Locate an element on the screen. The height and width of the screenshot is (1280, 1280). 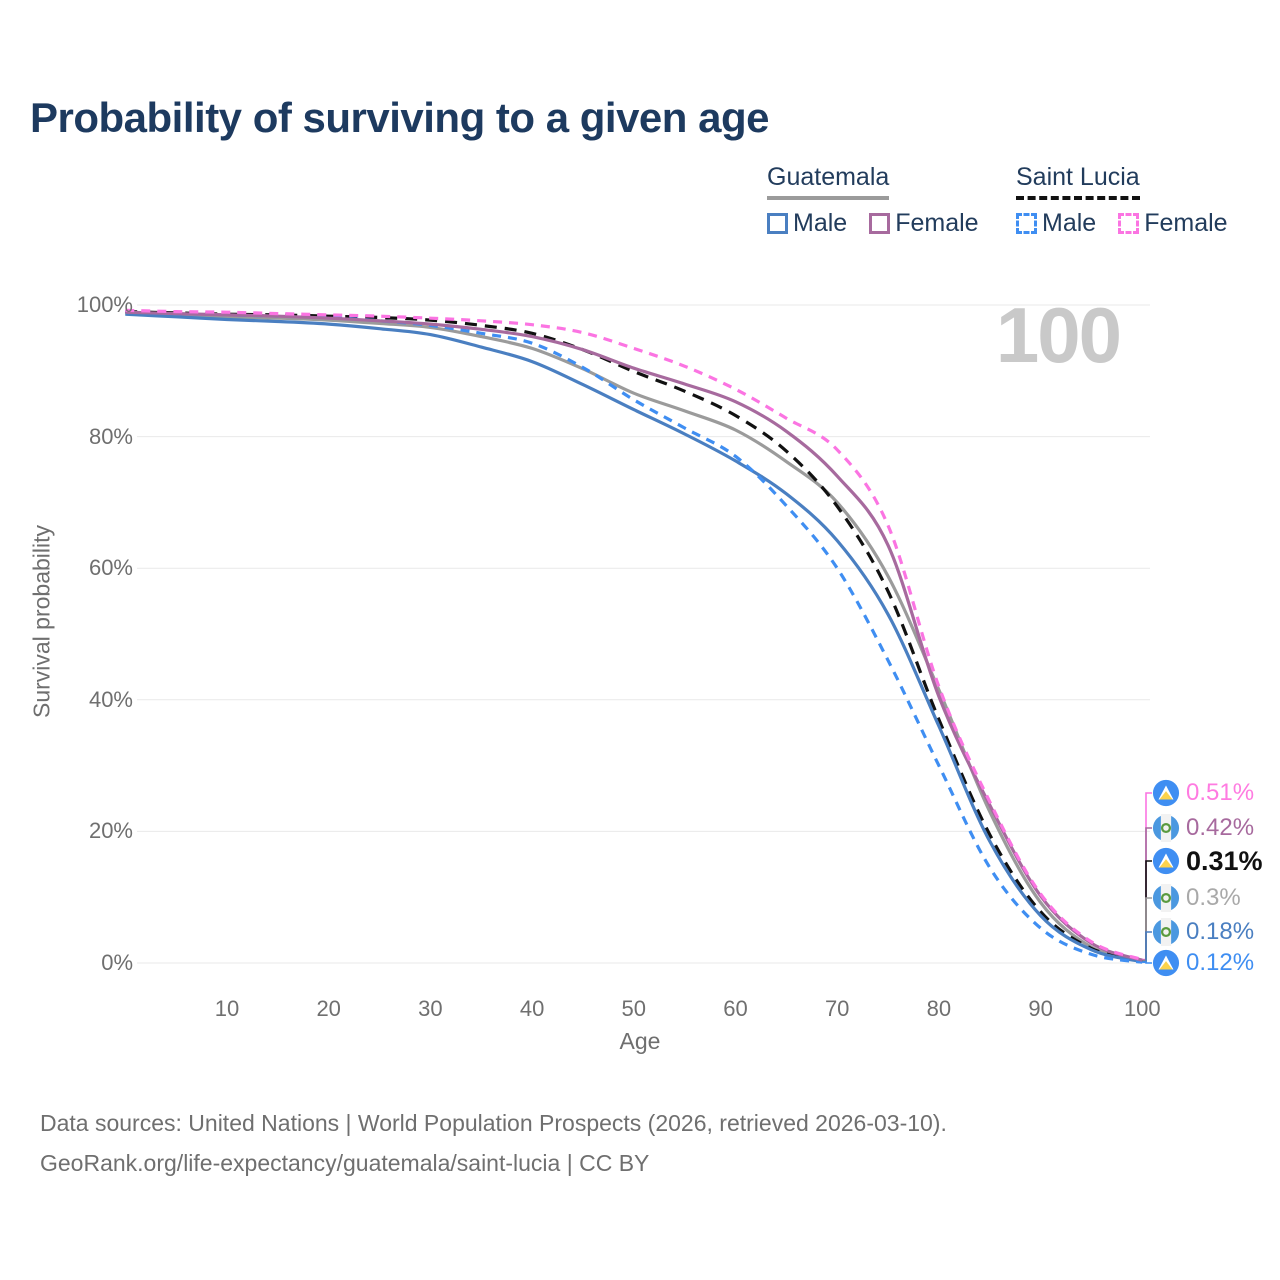
legend-item-saint-lucia-male: Male is located at coordinates (1056, 223).